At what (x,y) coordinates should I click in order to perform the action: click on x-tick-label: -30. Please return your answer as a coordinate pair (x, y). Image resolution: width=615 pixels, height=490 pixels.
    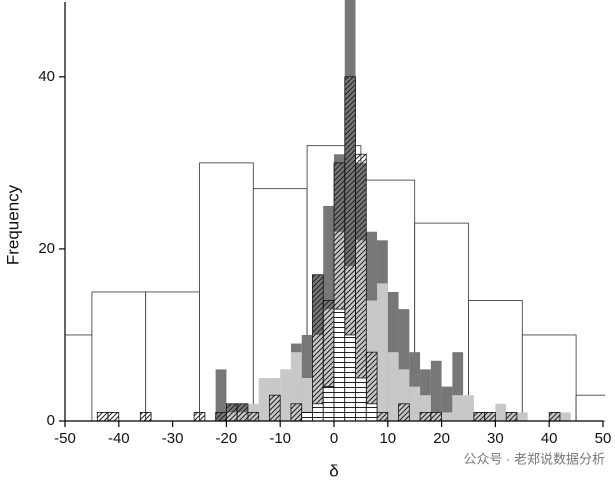
    Looking at the image, I should click on (173, 438).